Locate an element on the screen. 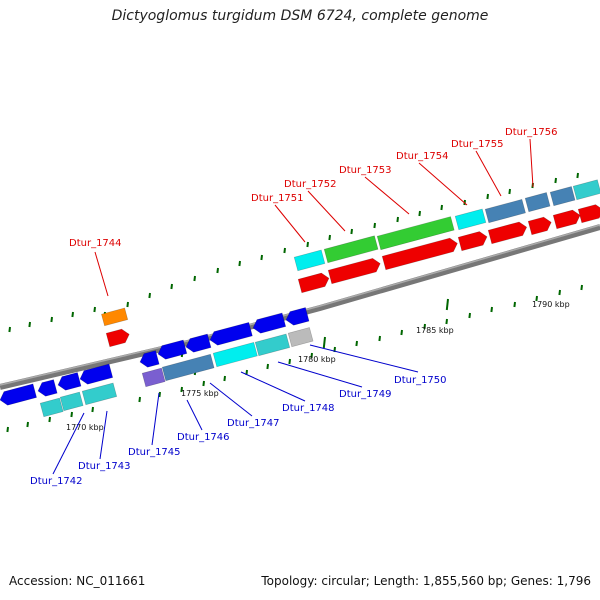 This screenshot has height=600, width=600. feature-gray-shape is located at coordinates (300, 337).